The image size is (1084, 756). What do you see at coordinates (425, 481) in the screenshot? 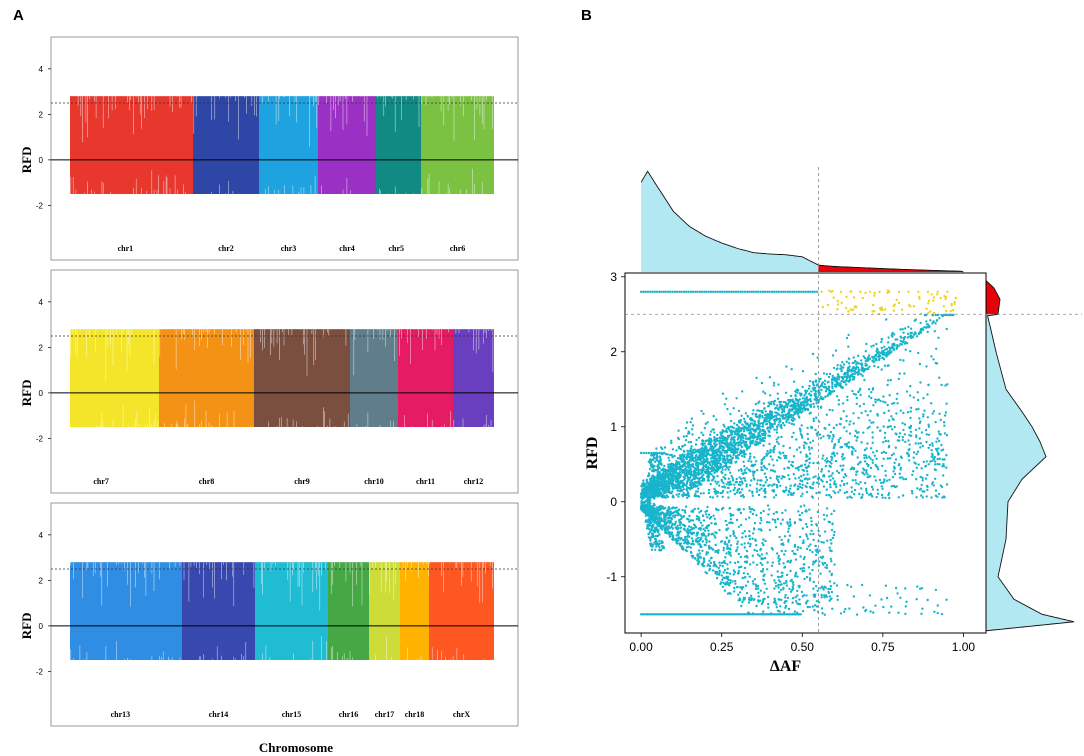
I see `chromosome-label-chr11: chr11` at bounding box center [425, 481].